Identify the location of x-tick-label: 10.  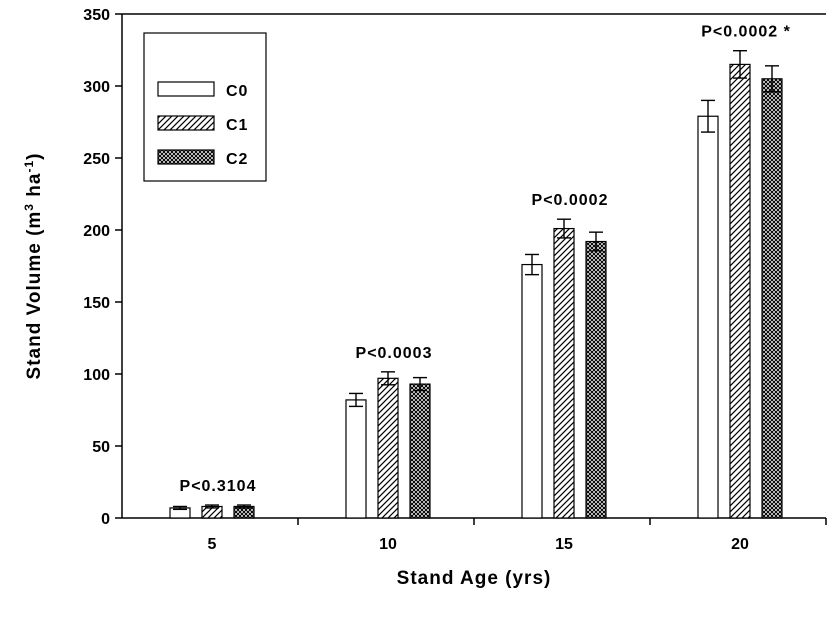
(388, 544).